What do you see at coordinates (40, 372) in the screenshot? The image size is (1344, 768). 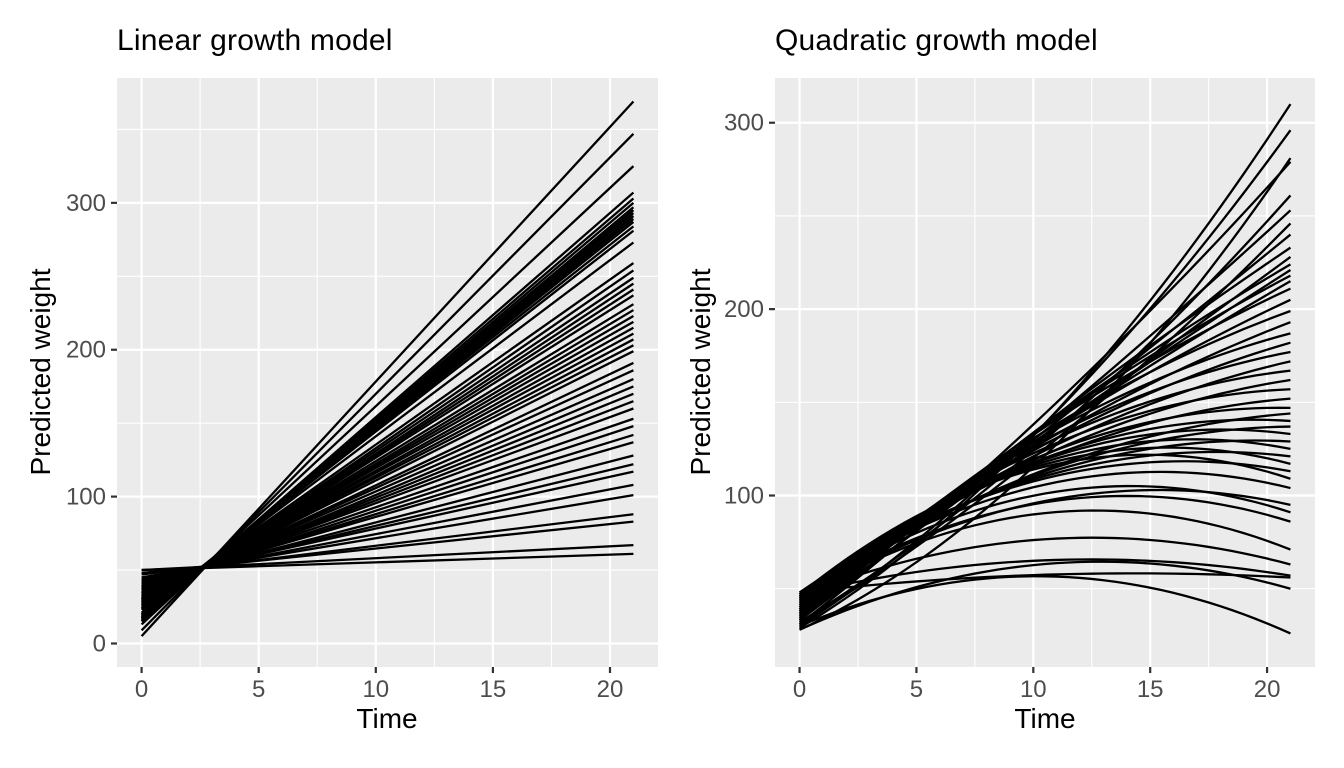 I see `left-y-axis-title: Predicted weight` at bounding box center [40, 372].